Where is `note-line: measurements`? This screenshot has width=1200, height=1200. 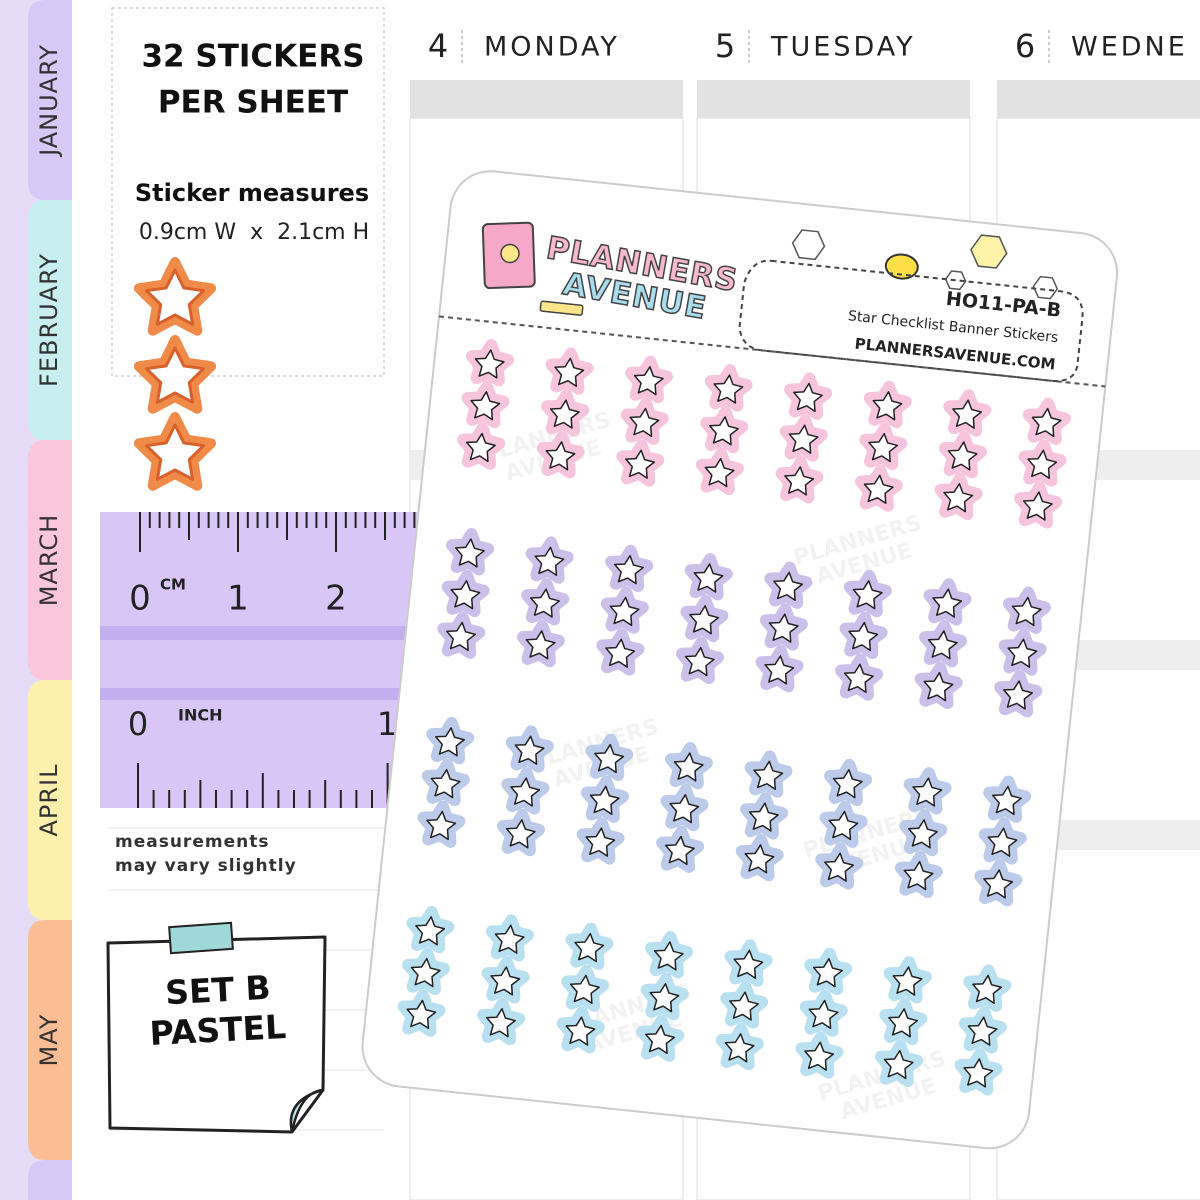
note-line: measurements is located at coordinates (192, 842).